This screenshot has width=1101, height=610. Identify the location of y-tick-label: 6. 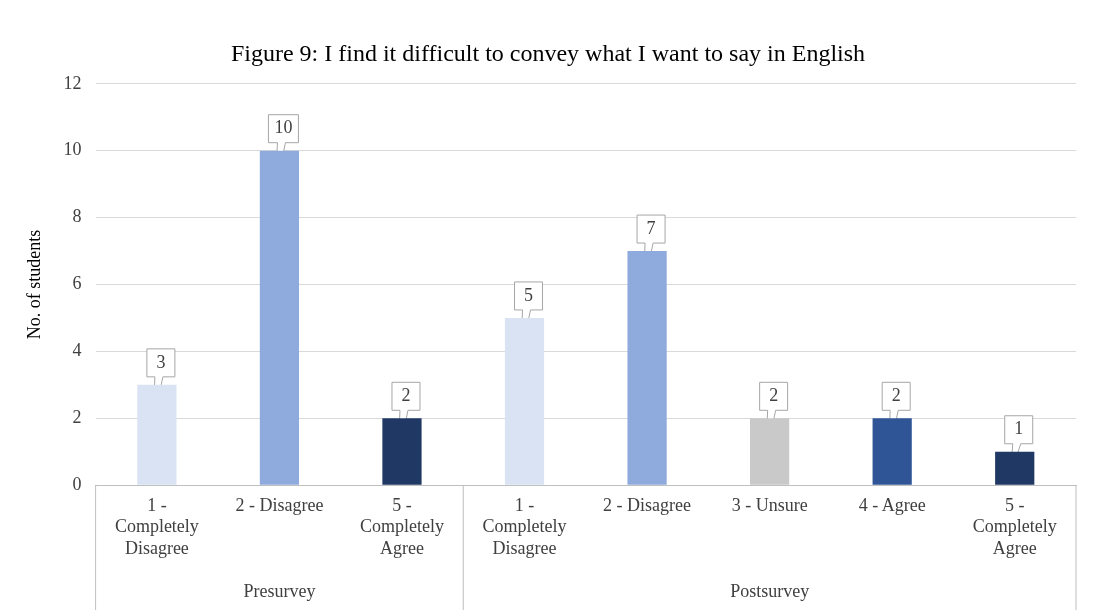
(77, 283).